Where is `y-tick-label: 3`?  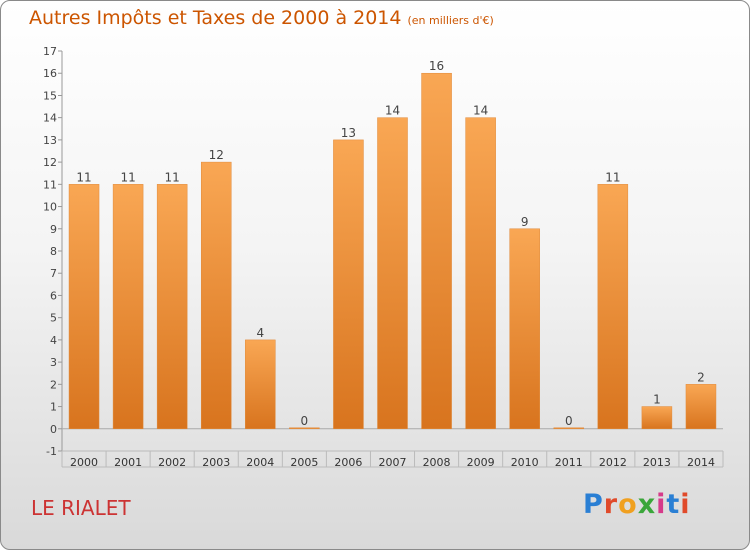 y-tick-label: 3 is located at coordinates (53, 362).